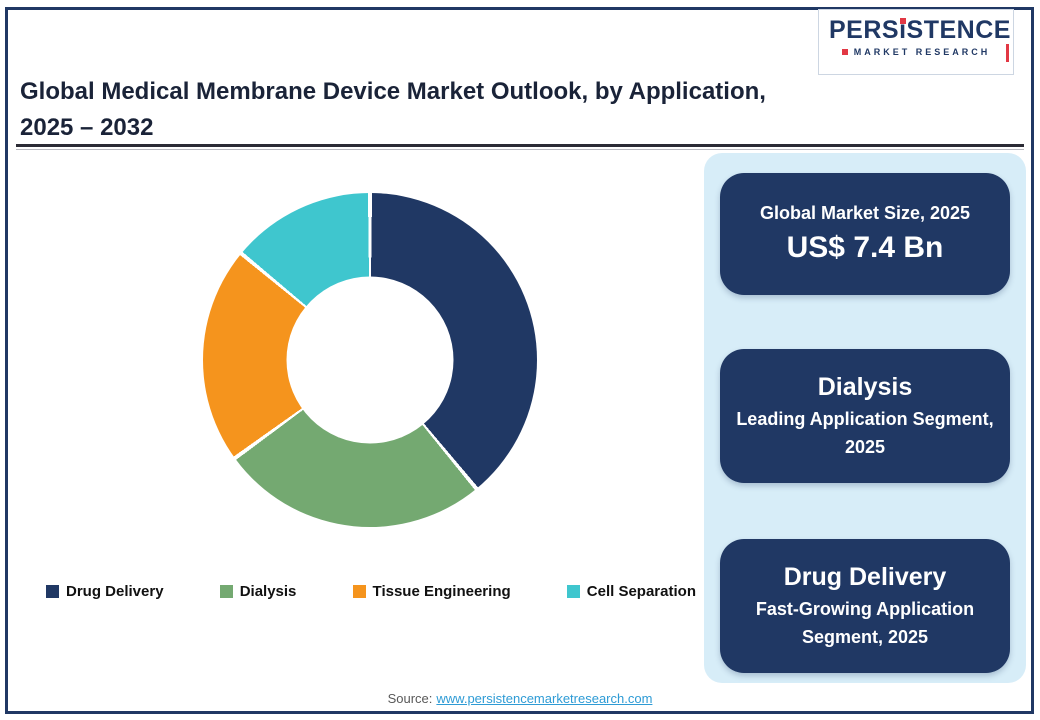 The width and height of the screenshot is (1040, 720). I want to click on card-market-size-value: US$ 7.4 Bn, so click(865, 247).